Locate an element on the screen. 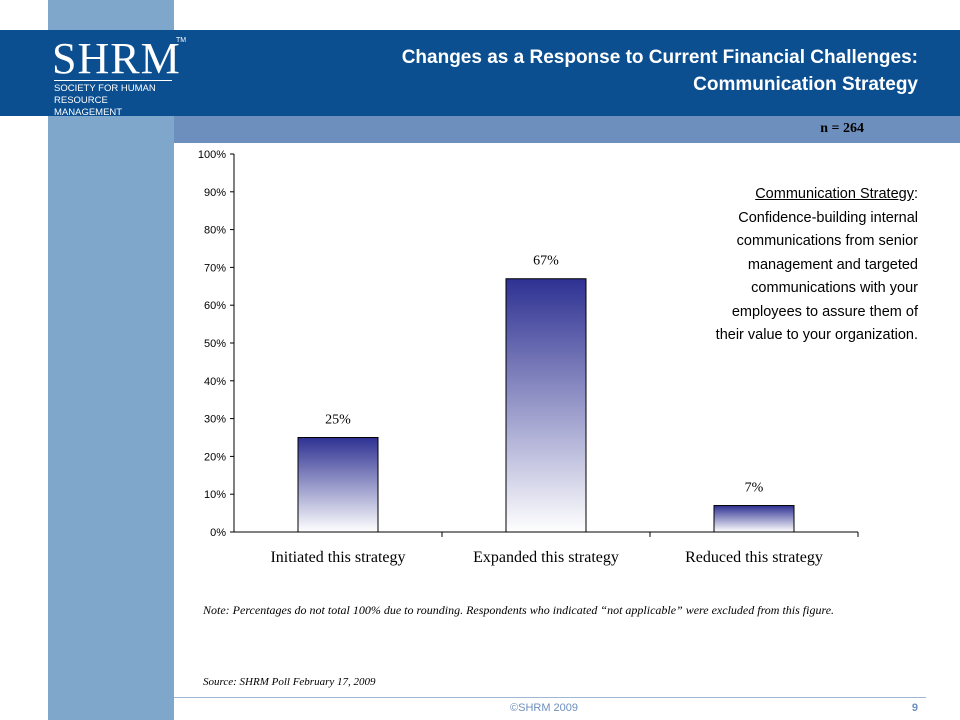 The height and width of the screenshot is (720, 960). logo-trademark: TM is located at coordinates (181, 40).